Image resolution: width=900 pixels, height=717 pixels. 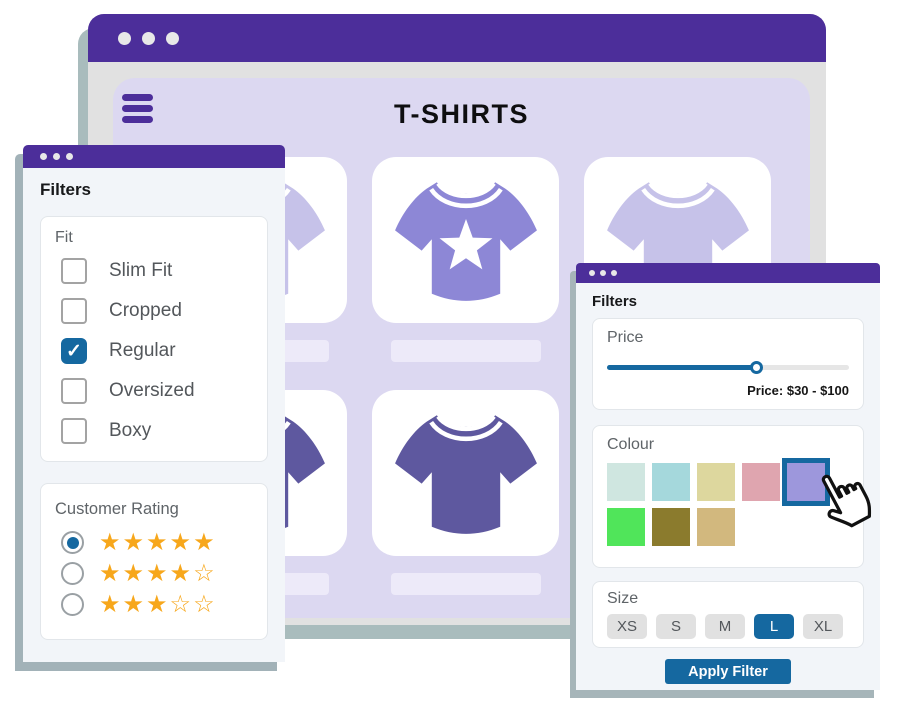 I want to click on star-rating-icons: ★★★☆☆, so click(x=158, y=604).